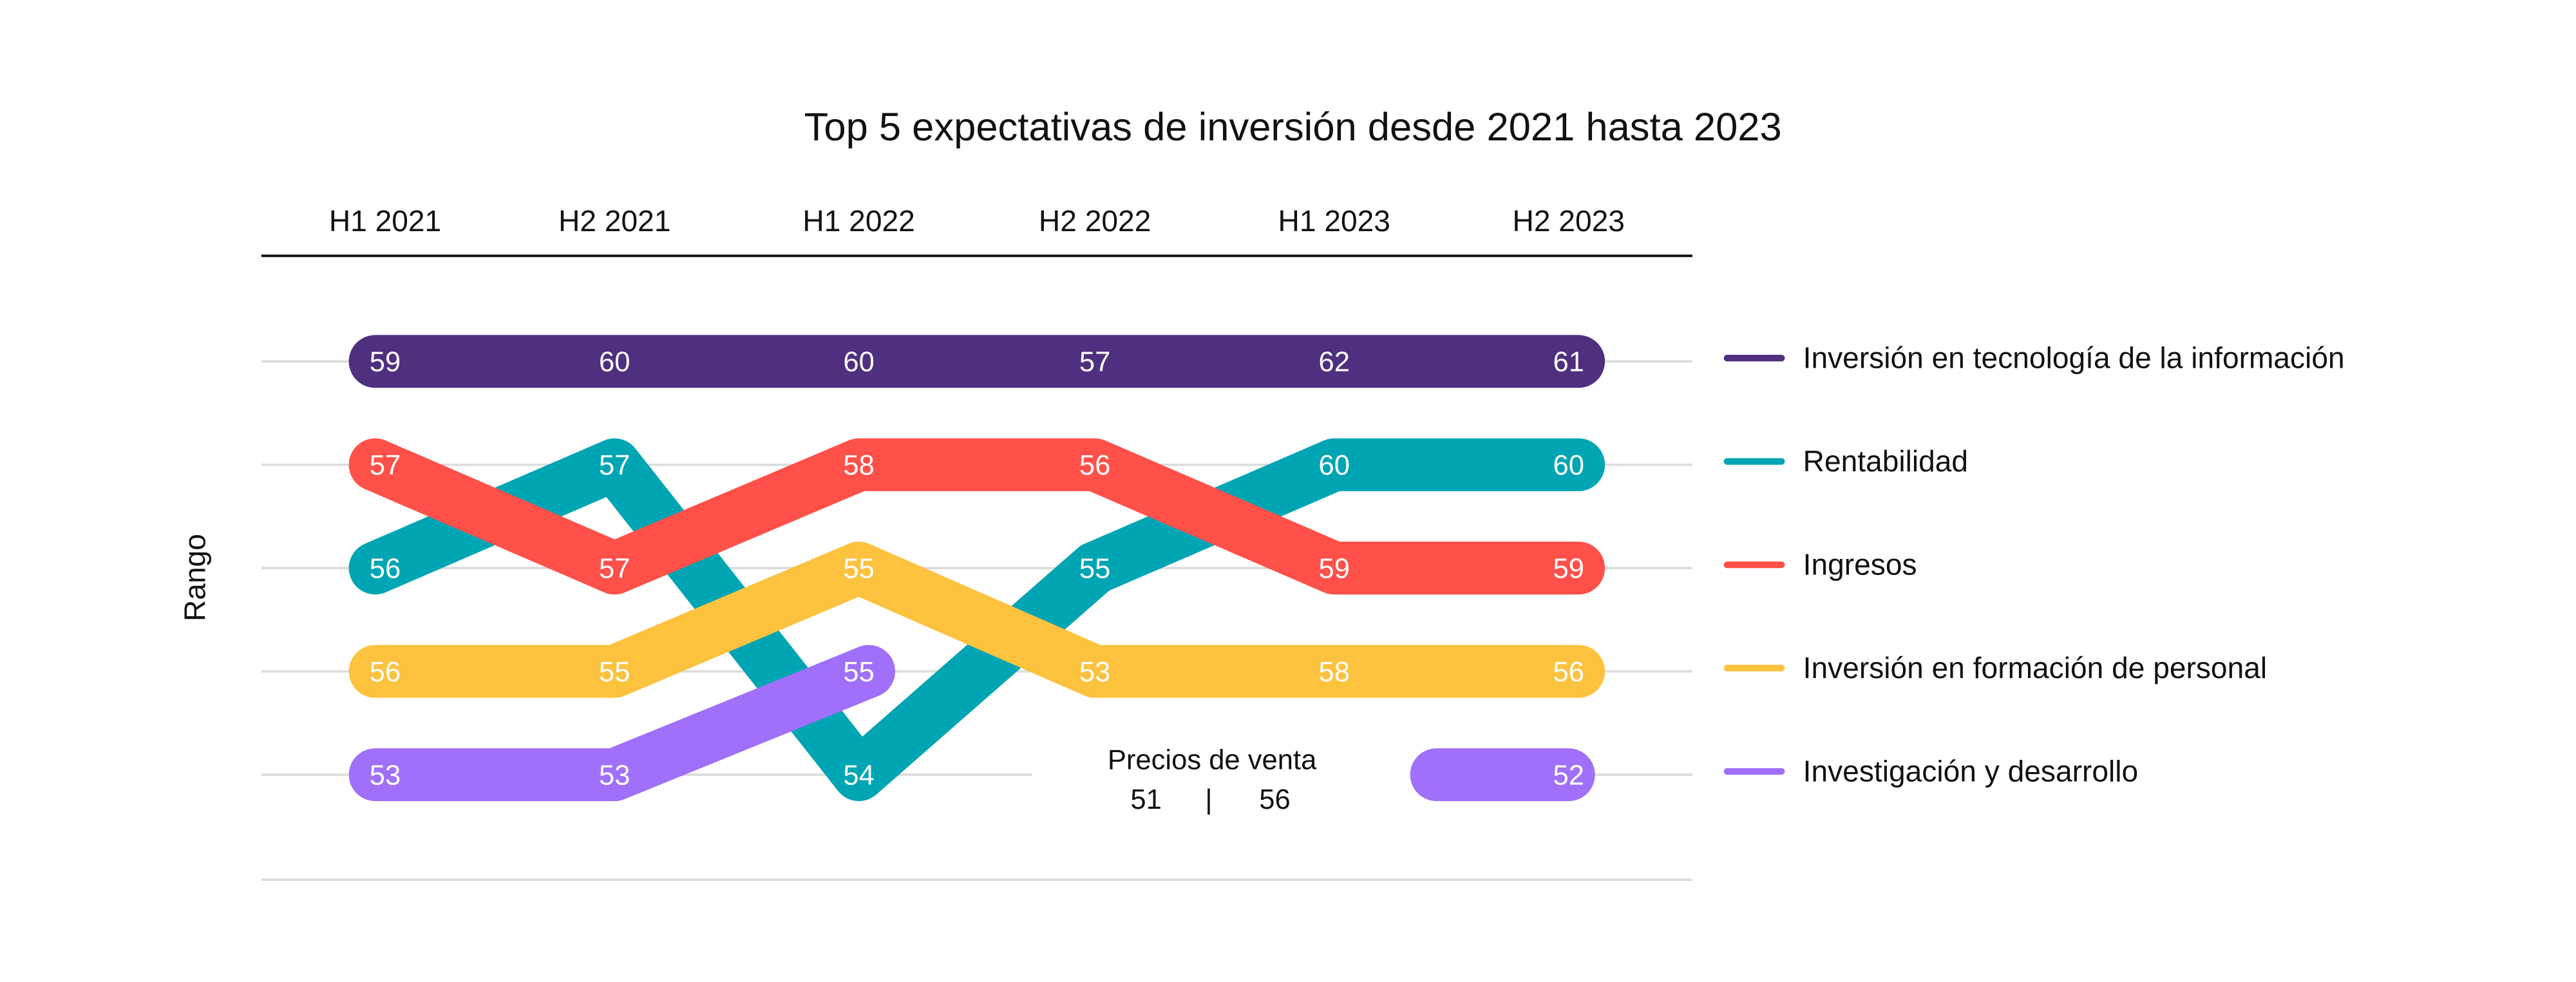  What do you see at coordinates (858, 776) in the screenshot?
I see `value-label: 54` at bounding box center [858, 776].